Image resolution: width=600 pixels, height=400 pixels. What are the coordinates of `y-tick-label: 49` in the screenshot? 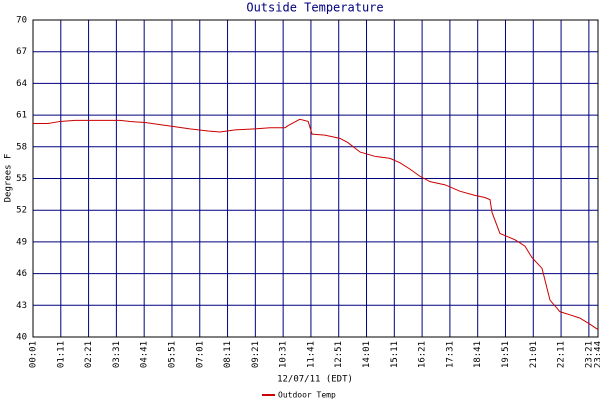 It's located at (21, 242).